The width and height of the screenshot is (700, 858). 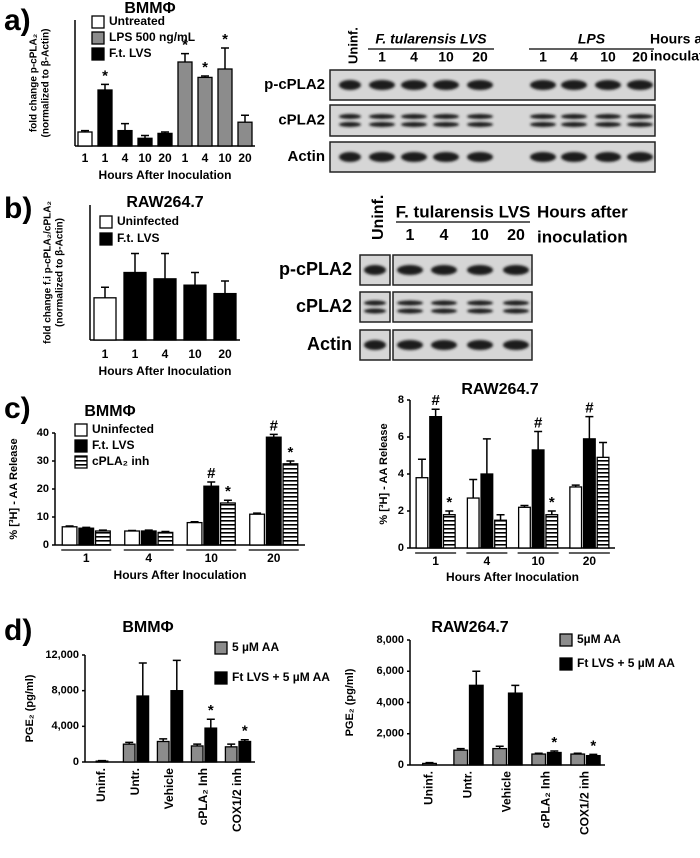 What do you see at coordinates (582, 236) in the screenshot?
I see `hours-label: inoculation` at bounding box center [582, 236].